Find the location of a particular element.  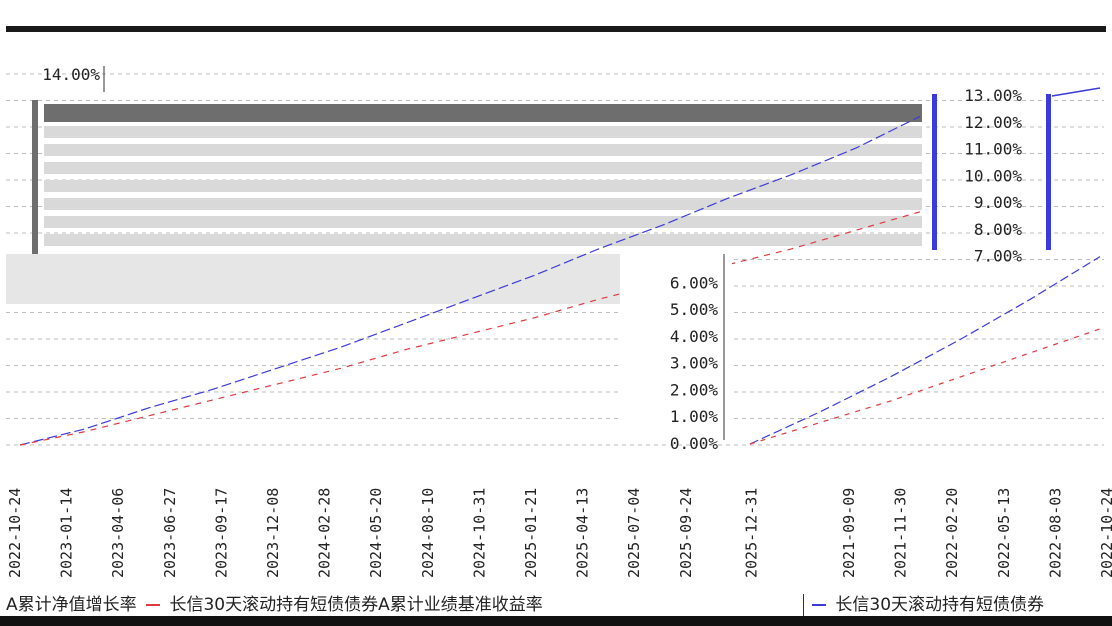

x-tick-label: 2023-06-27 is located at coordinates (170, 533).